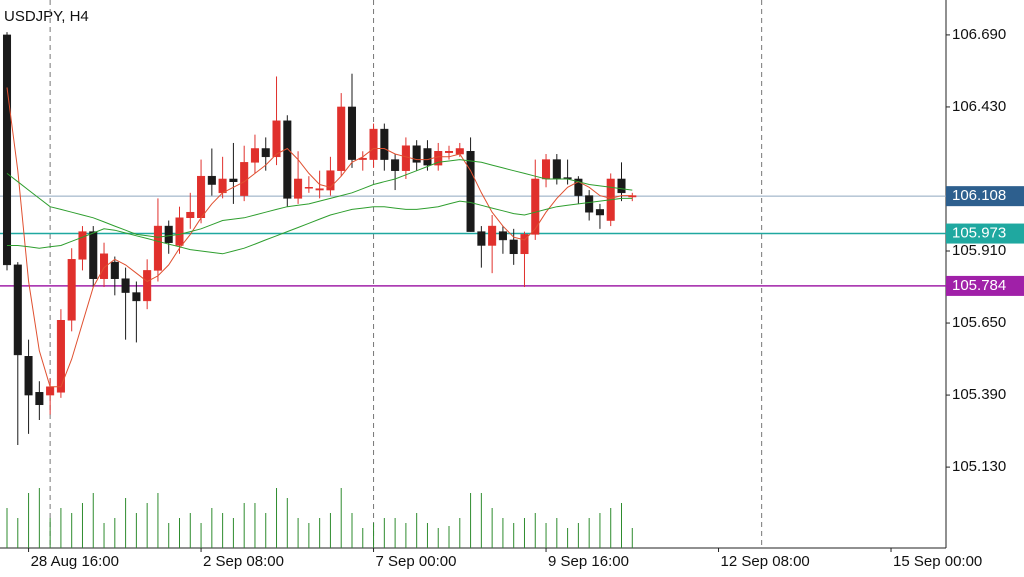  What do you see at coordinates (765, 561) in the screenshot?
I see `x-tick-label: 12 Sep 08:00` at bounding box center [765, 561].